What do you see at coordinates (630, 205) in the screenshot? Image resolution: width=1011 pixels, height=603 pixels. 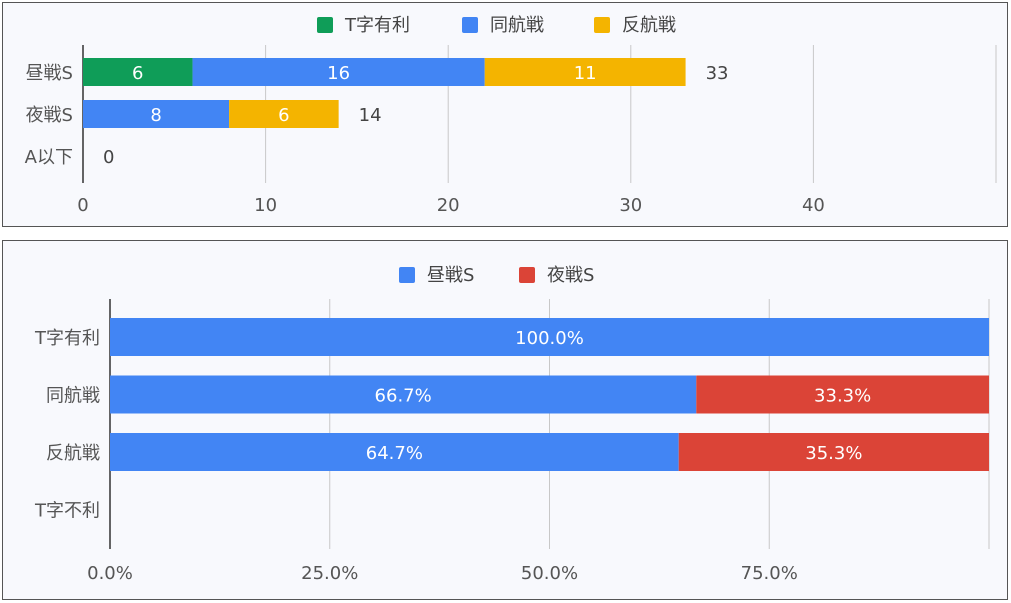 I see `x-tick-label-3: 30` at bounding box center [630, 205].